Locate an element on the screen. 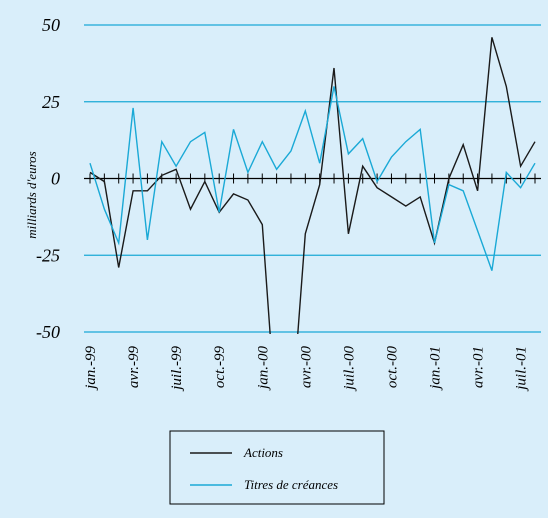 The height and width of the screenshot is (518, 548). legend-label-titres: Titres de créances is located at coordinates (291, 484).